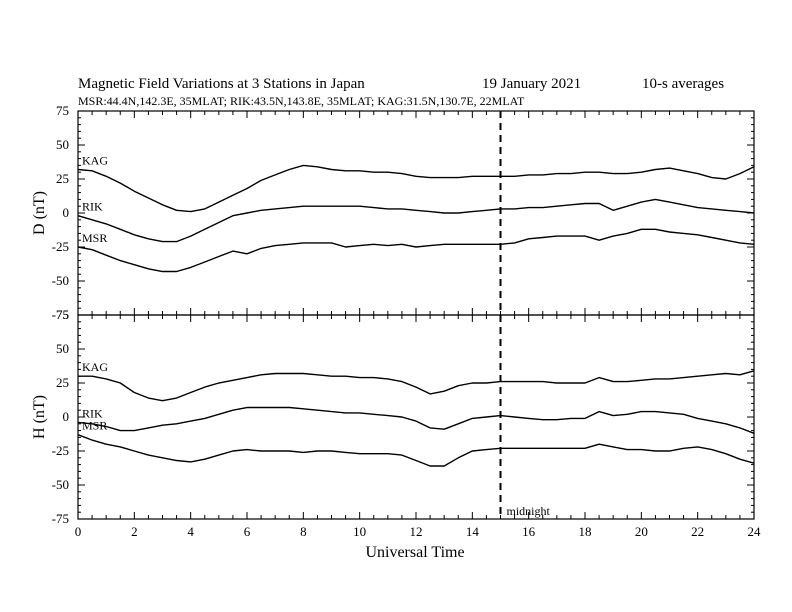 The height and width of the screenshot is (612, 792). I want to click on x-tick-label: 10, so click(359, 531).